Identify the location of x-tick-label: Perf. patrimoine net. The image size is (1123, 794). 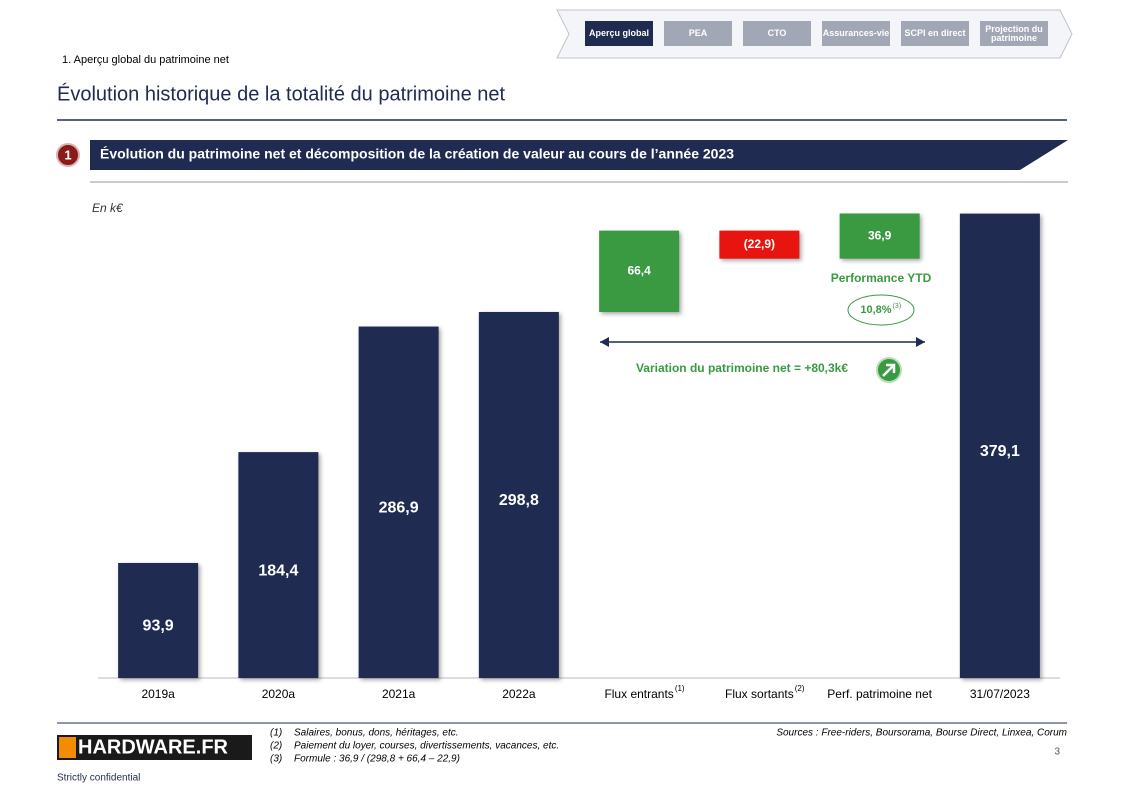
(879, 694).